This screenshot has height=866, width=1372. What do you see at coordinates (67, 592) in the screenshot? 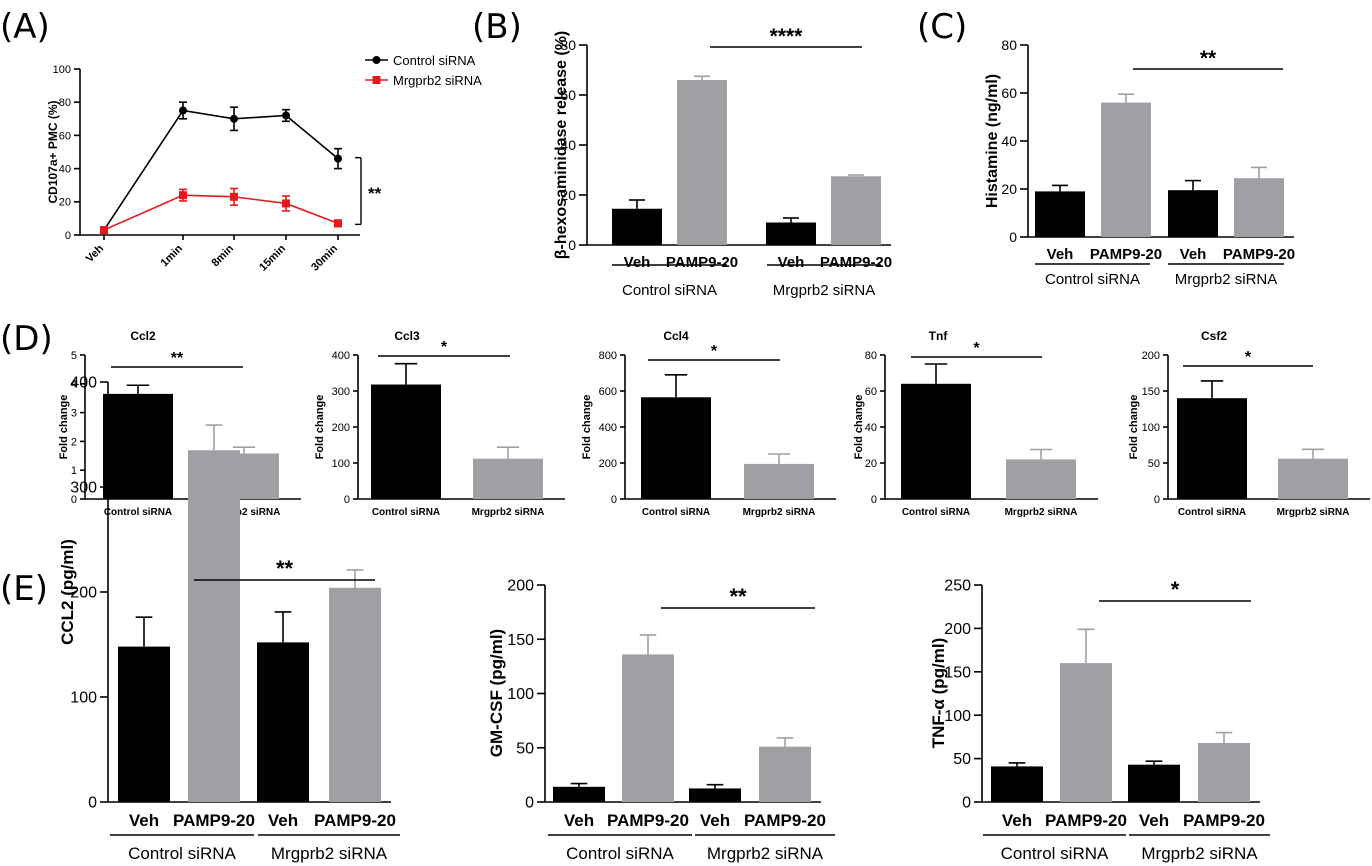
I see `y-axis-title: CCL2 (pg/ml)` at bounding box center [67, 592].